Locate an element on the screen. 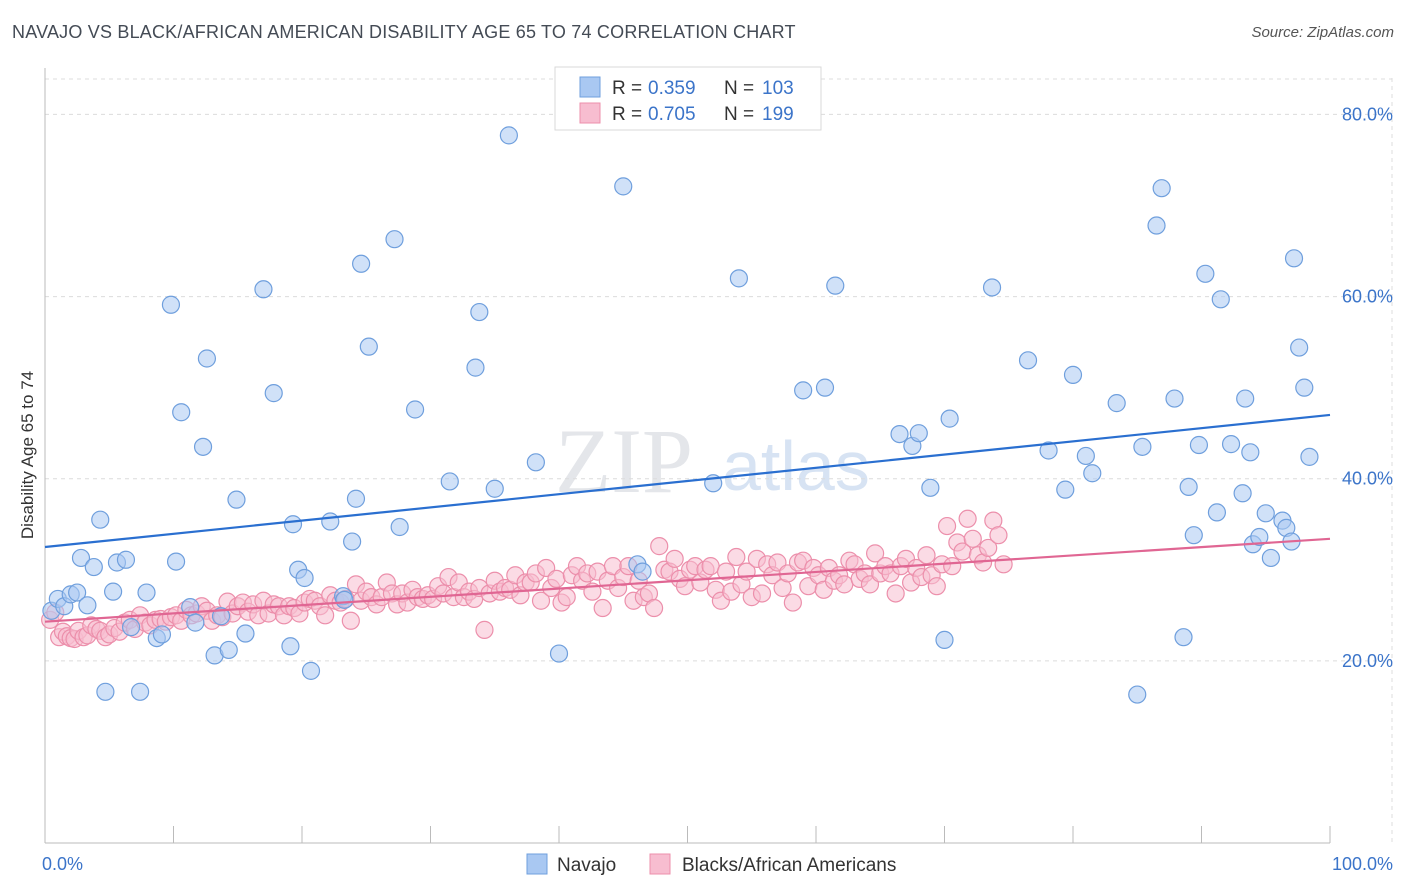  legend-r-label-navajo: R = is located at coordinates (627, 88).